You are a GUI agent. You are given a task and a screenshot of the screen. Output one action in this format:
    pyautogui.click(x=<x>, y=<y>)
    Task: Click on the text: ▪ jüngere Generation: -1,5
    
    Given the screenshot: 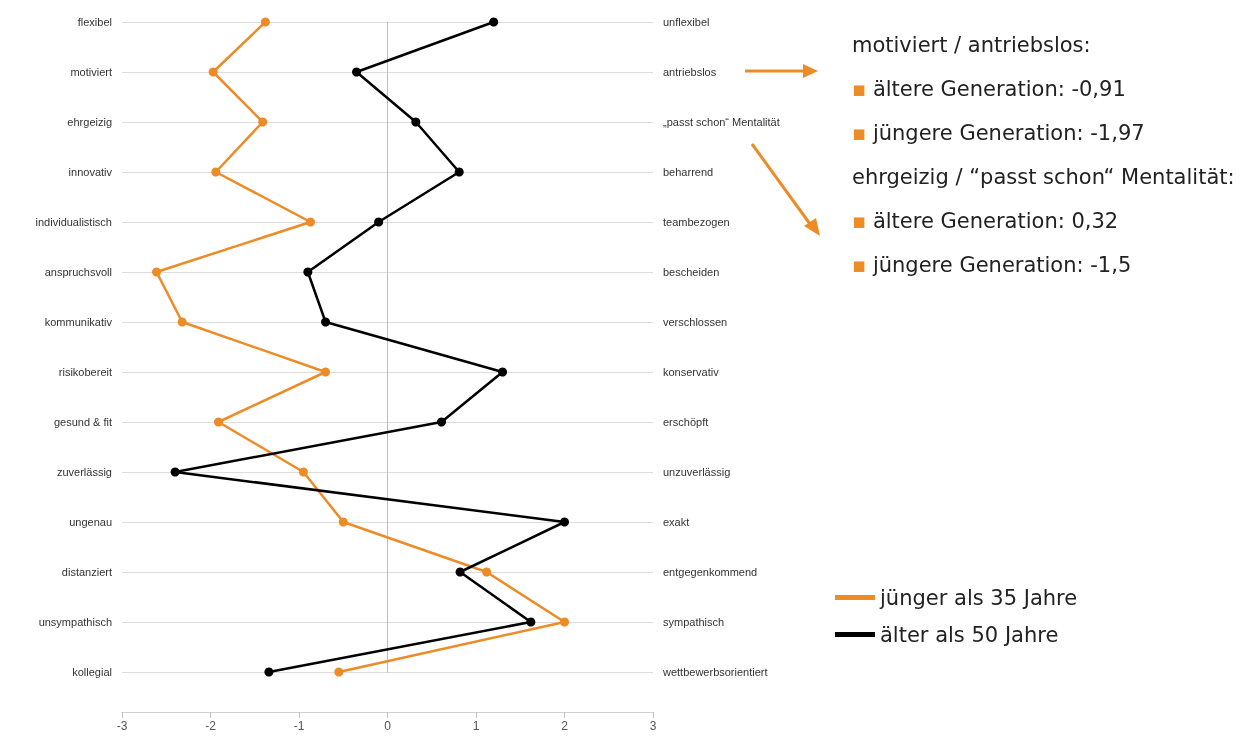 What is the action you would take?
    pyautogui.click(x=992, y=265)
    